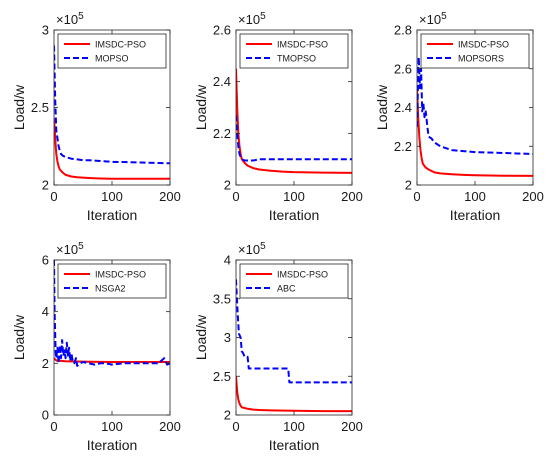 This screenshot has width=550, height=468. Describe the element at coordinates (112, 105) in the screenshot. I see `series-line-mopso` at that location.